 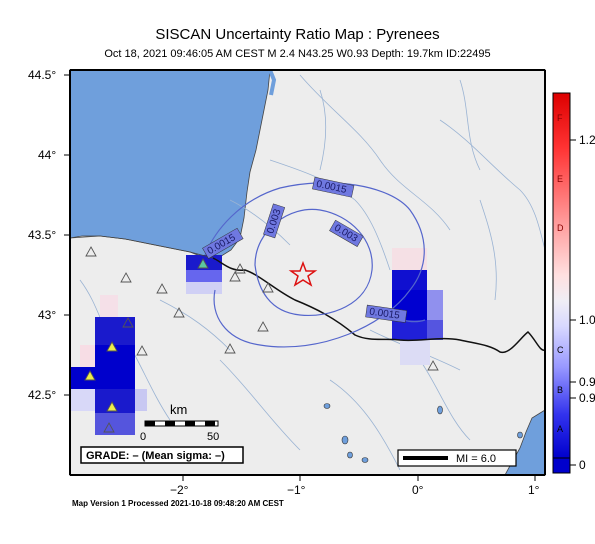 I want to click on contour-label: 0.0015, so click(x=385, y=313).